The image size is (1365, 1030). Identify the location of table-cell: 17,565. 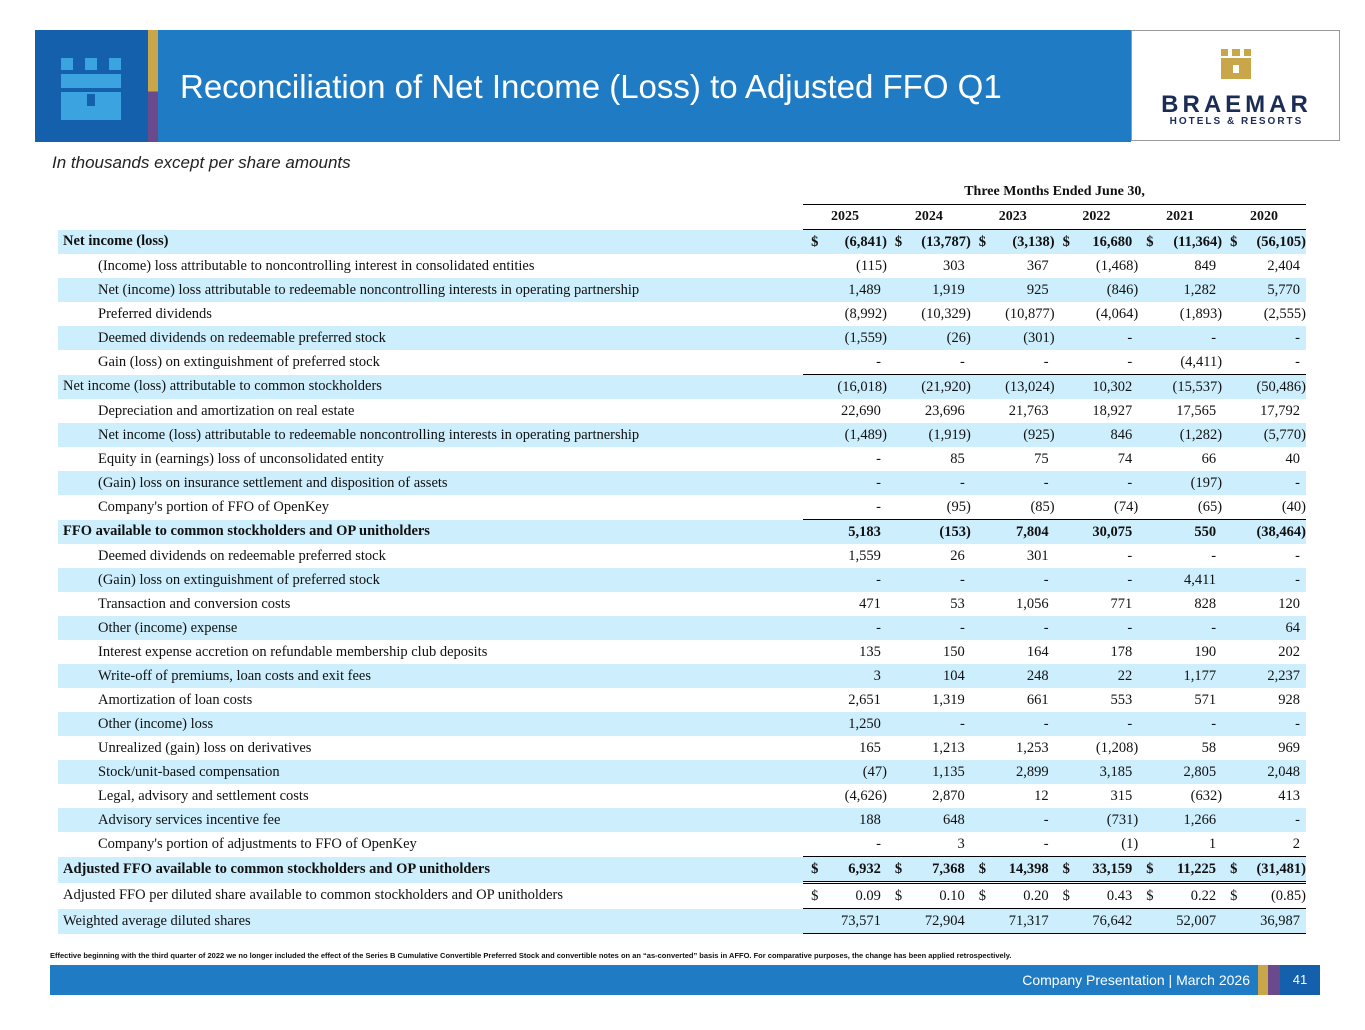
(1180, 411).